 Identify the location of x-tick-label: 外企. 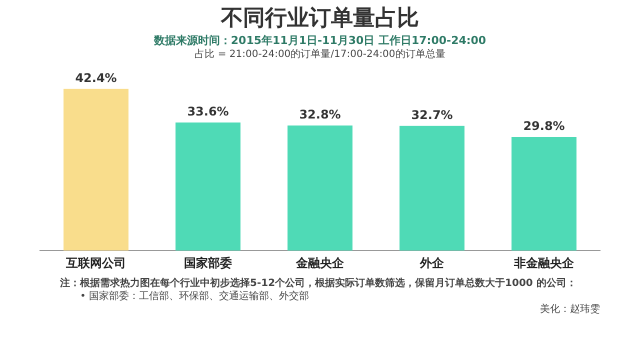
(432, 263).